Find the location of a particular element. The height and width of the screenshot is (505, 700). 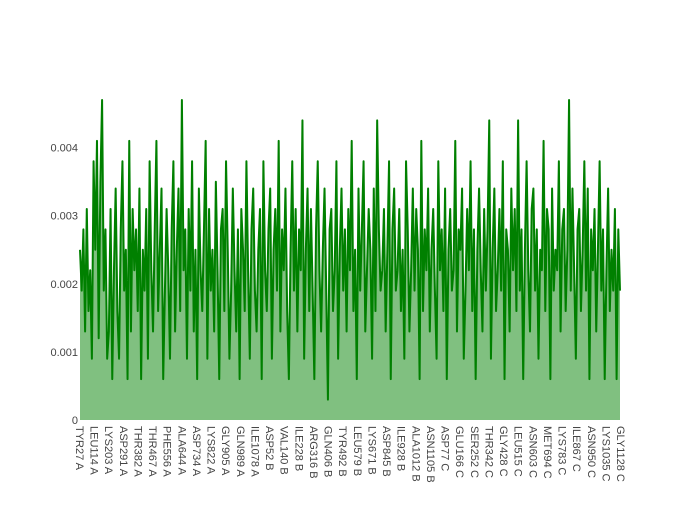

y-tick-label: 0.004 is located at coordinates (64, 149).